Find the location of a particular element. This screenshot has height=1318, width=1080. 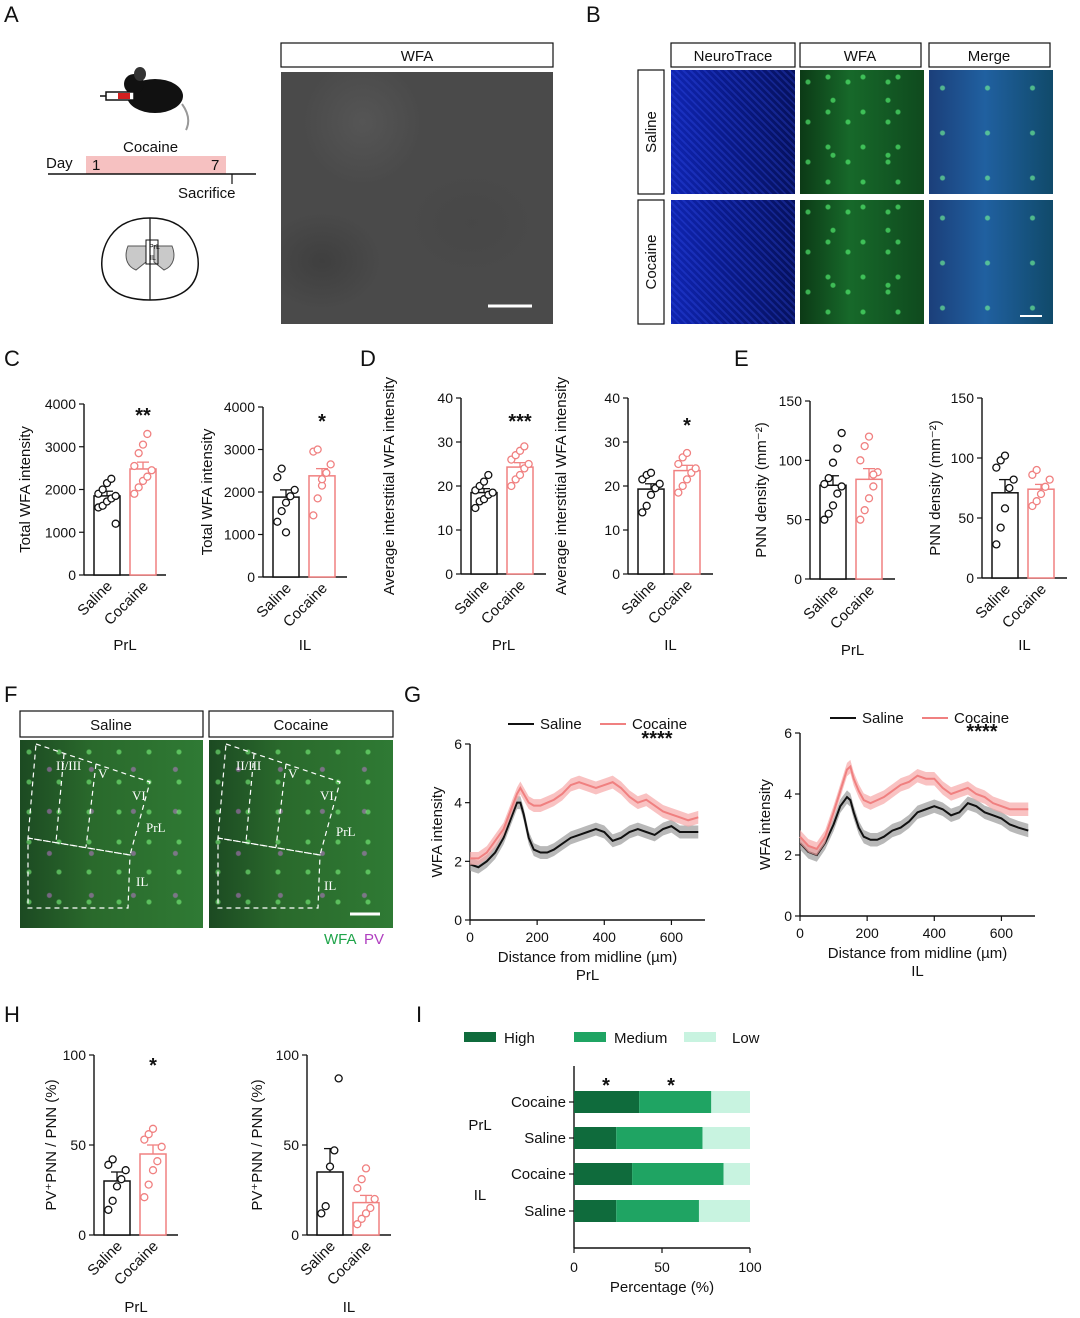

x-tick-label: 600 is located at coordinates (1002, 933).